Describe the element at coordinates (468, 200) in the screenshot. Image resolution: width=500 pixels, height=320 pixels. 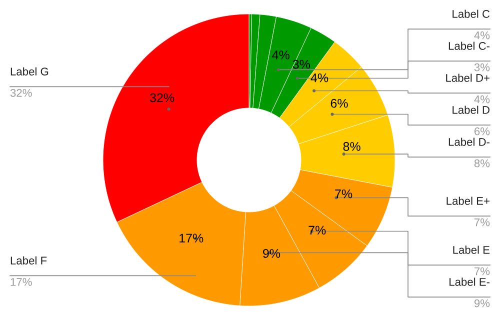
I see `slice-label: Label E+` at that location.